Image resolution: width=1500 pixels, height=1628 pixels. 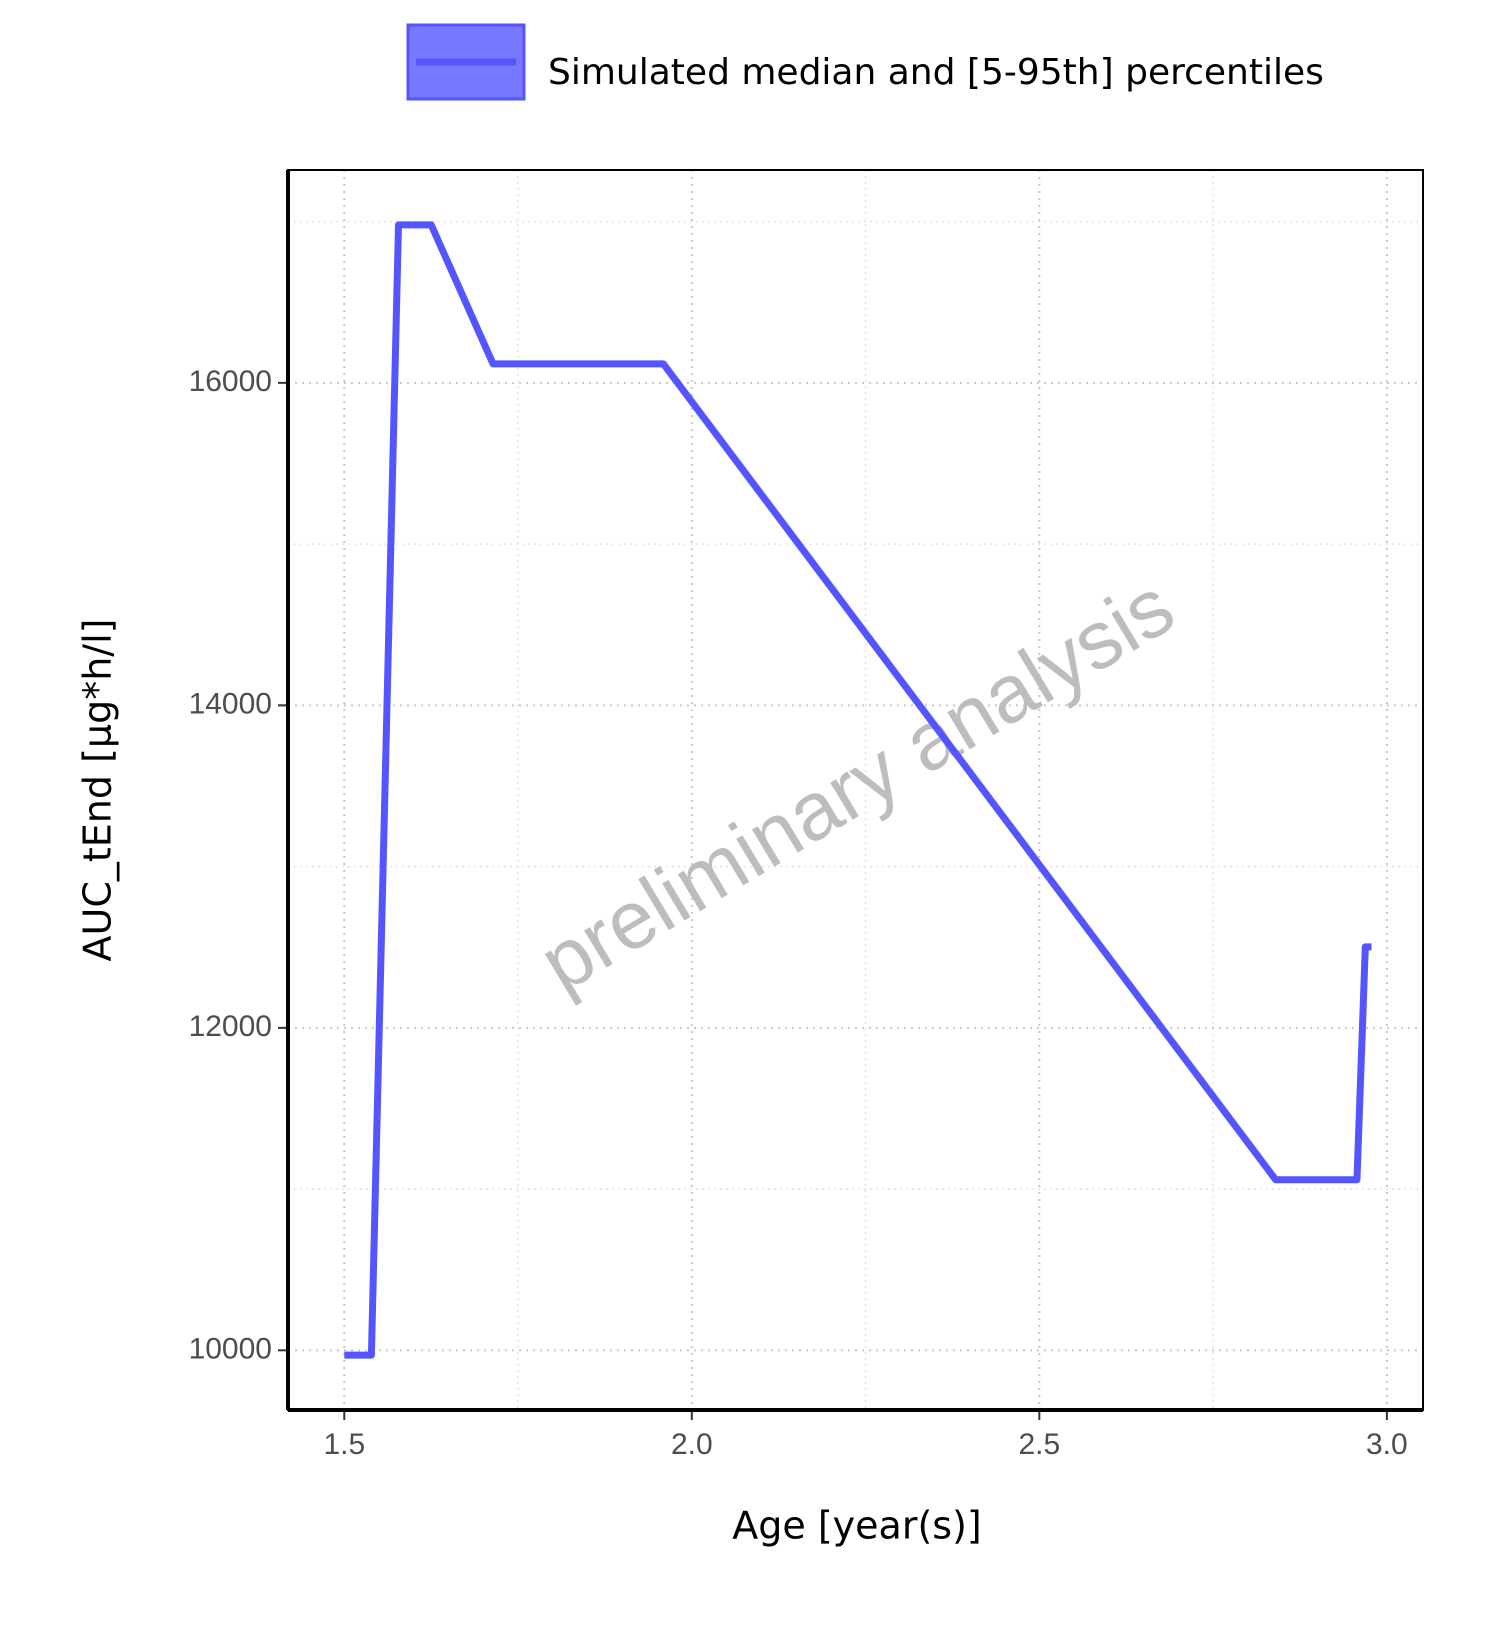 I want to click on x-axis-title: Age [year(s)], so click(x=856, y=1526).